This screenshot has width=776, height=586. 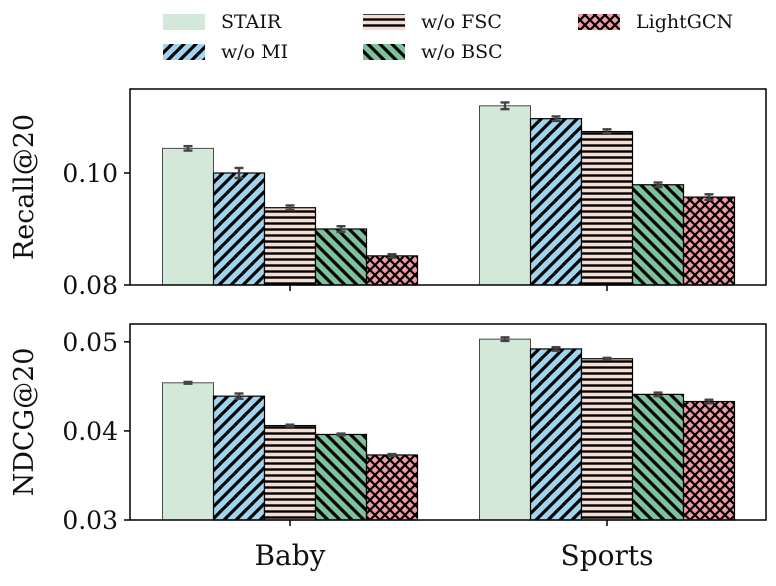 I want to click on legend-item-w-o-bsc: w/o BSC, so click(x=433, y=52).